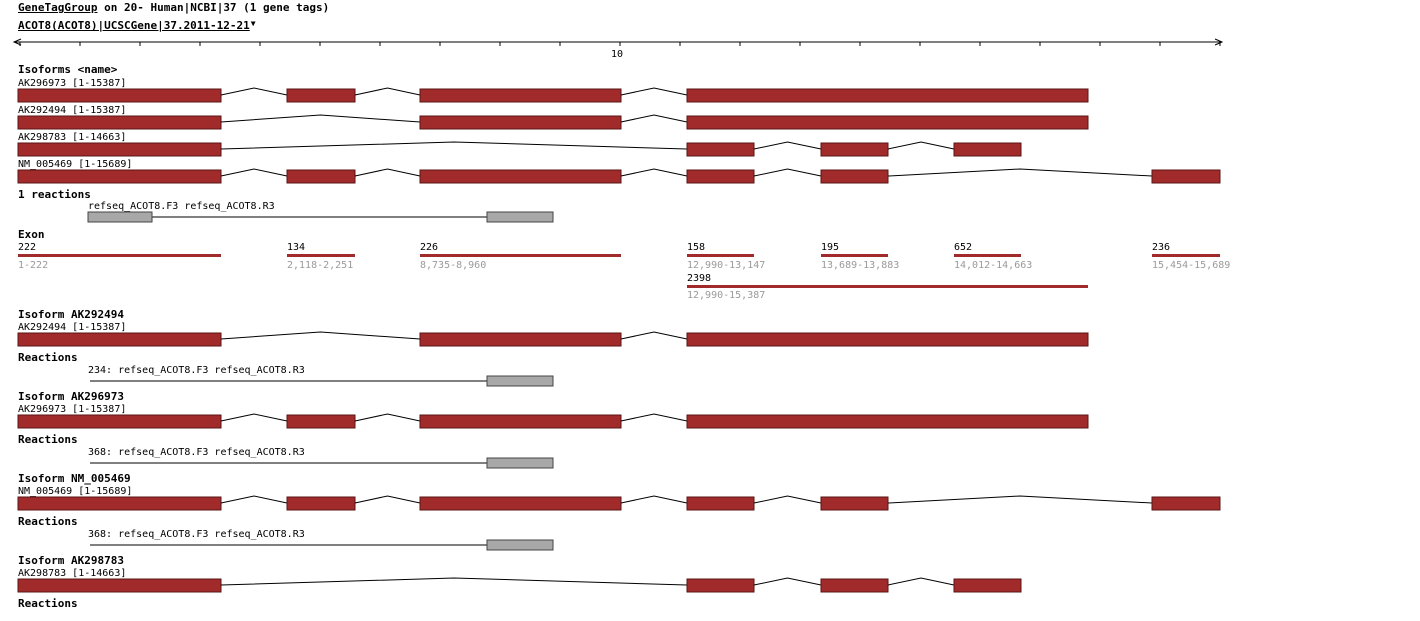 This screenshot has height=621, width=1420. I want to click on axis-arrow-left-icon, so click(17, 42).